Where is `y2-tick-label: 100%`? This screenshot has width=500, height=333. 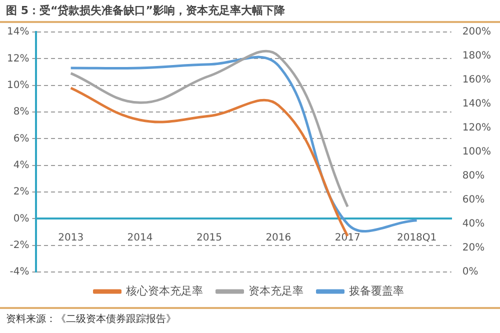
y2-tick-label: 100% is located at coordinates (477, 152).